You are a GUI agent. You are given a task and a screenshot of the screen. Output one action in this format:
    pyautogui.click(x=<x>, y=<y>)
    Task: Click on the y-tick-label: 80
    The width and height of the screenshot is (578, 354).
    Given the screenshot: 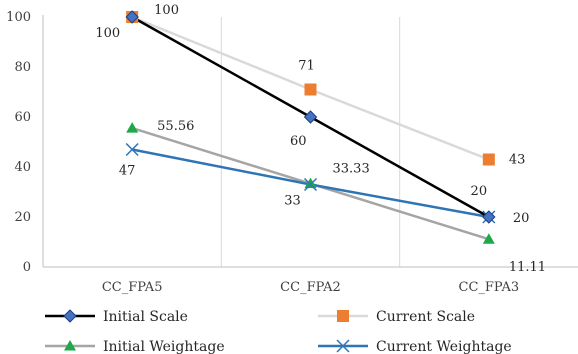 What is the action you would take?
    pyautogui.click(x=22, y=67)
    